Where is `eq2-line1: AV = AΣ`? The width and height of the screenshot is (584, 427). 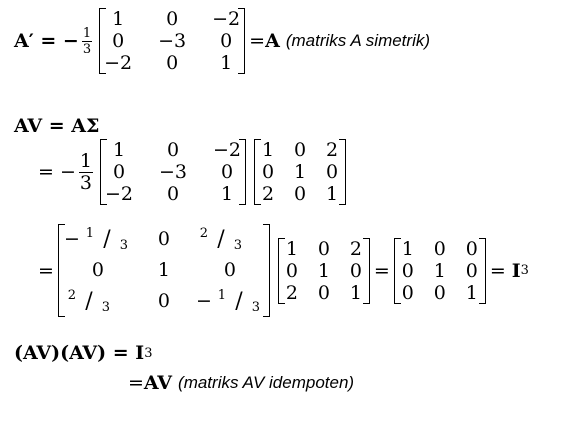 eq2-line1: AV = AΣ is located at coordinates (57, 126).